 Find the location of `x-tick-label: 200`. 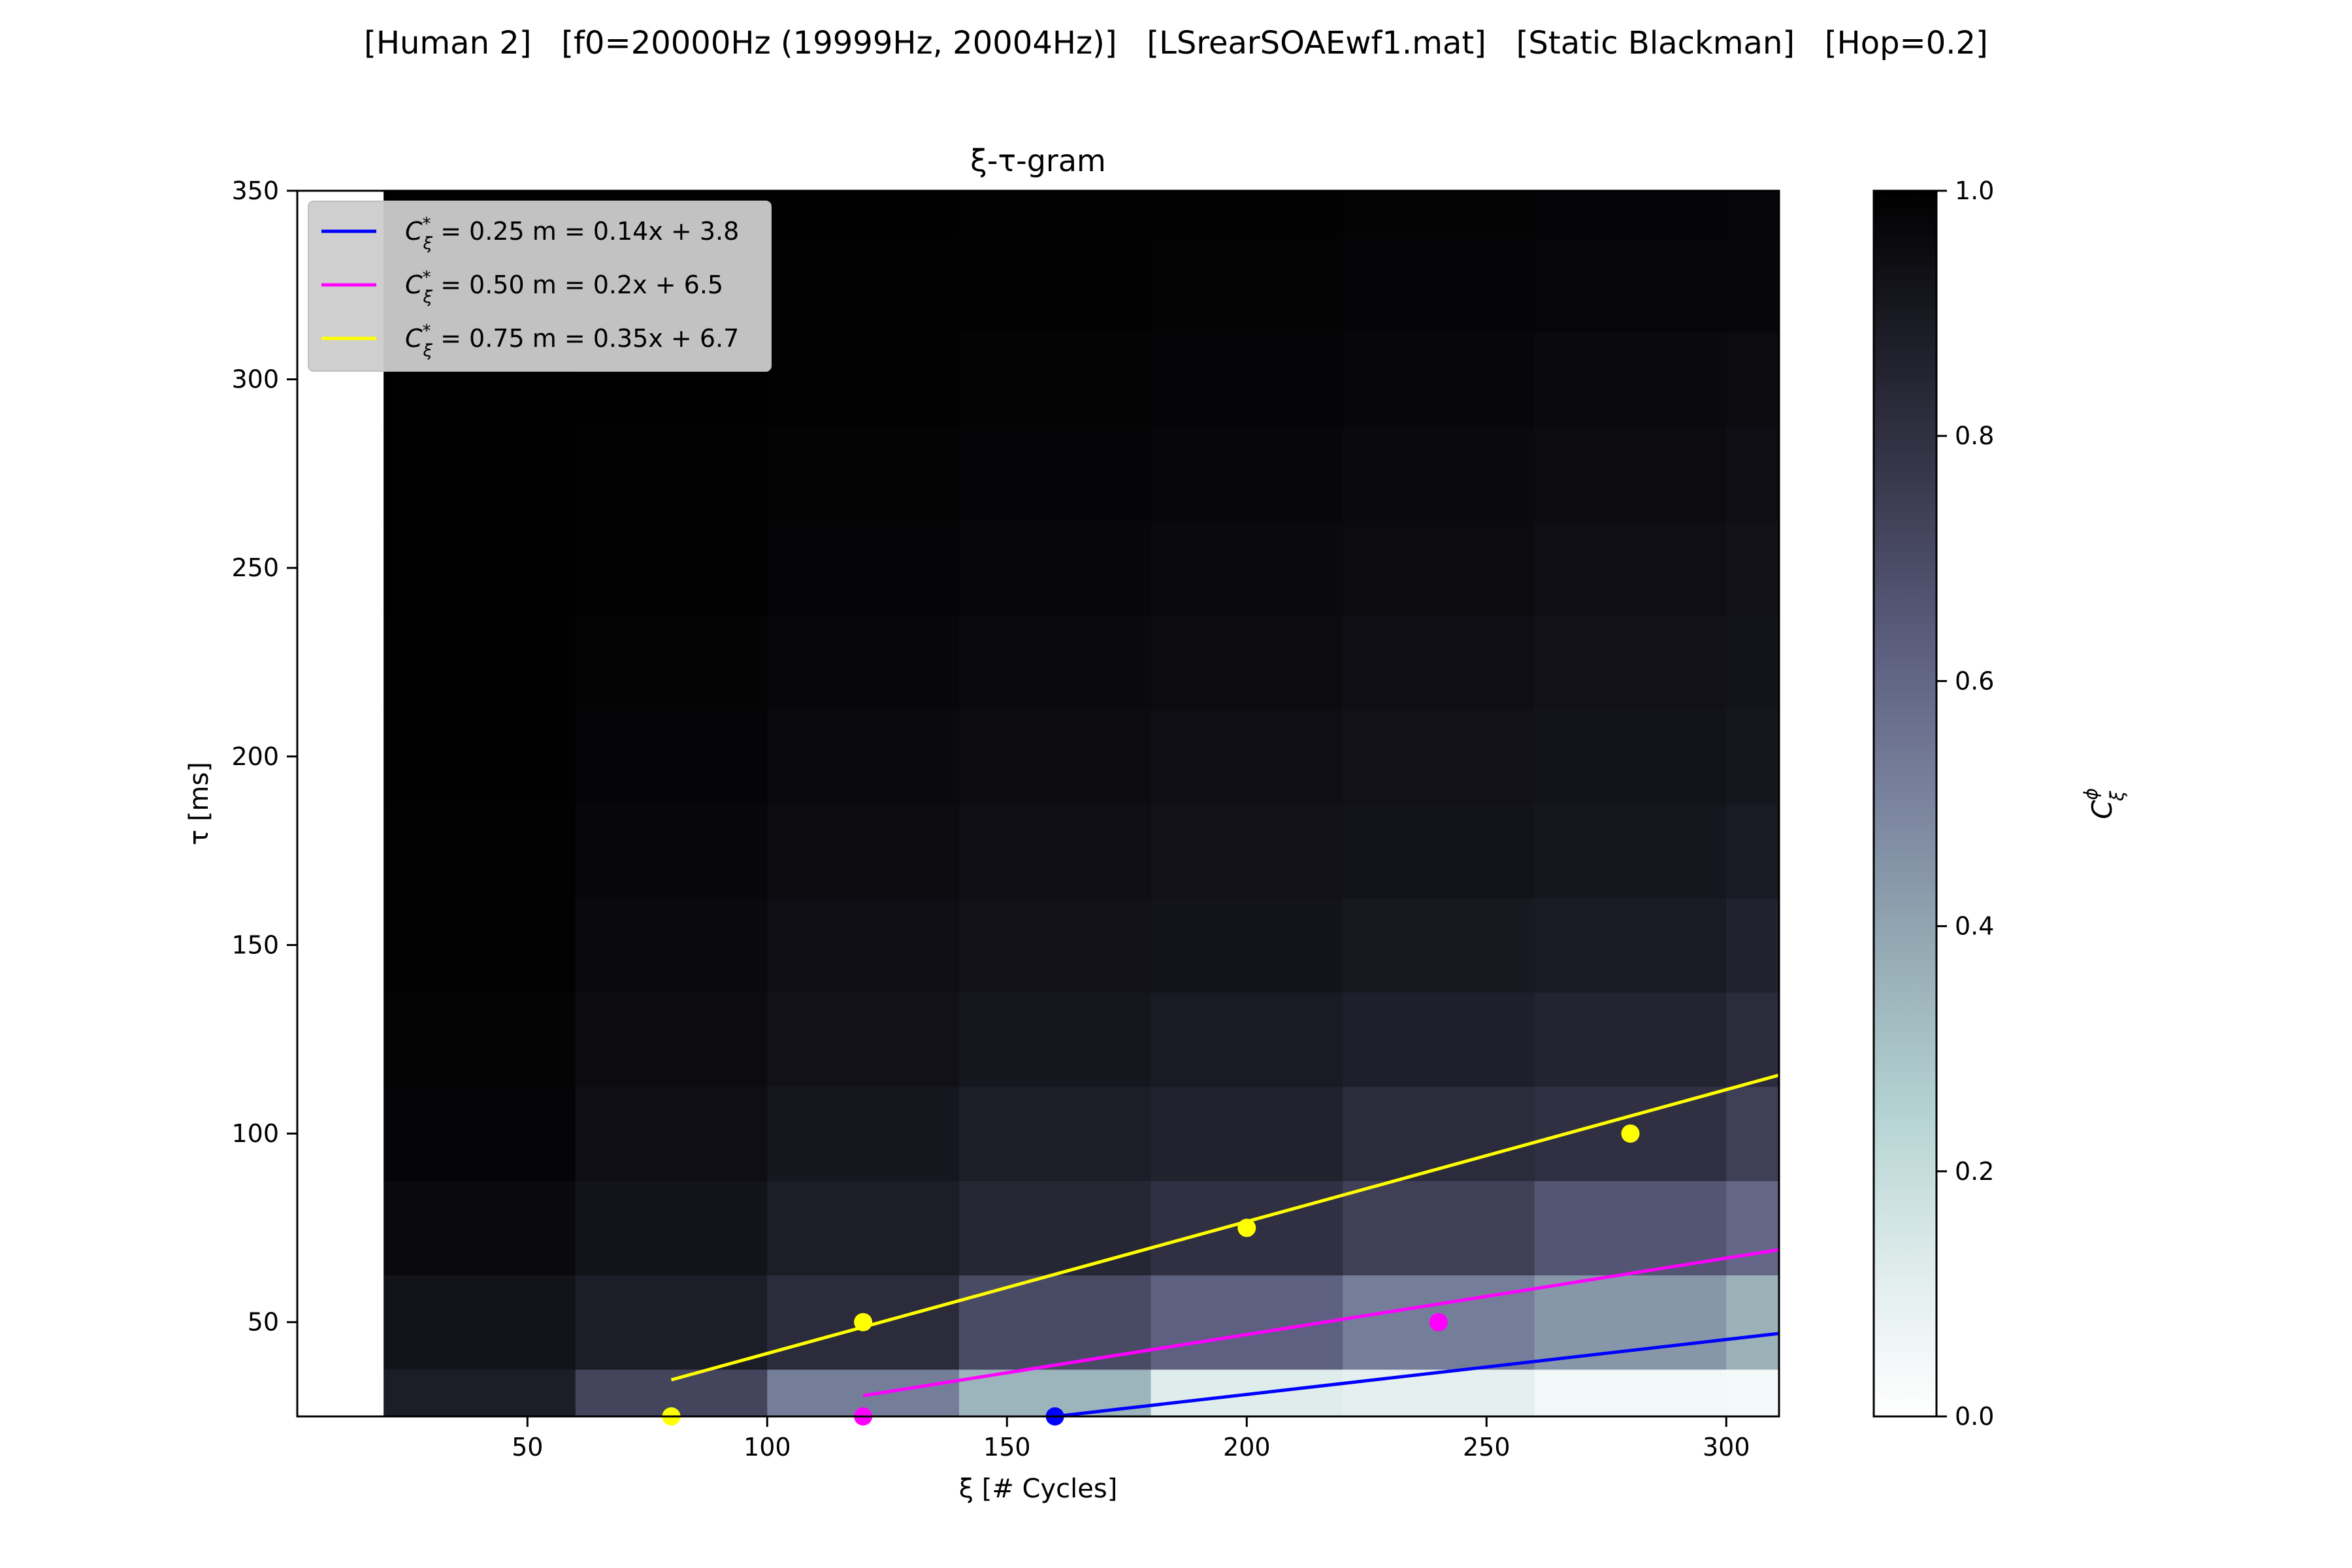

x-tick-label: 200 is located at coordinates (1247, 1447).